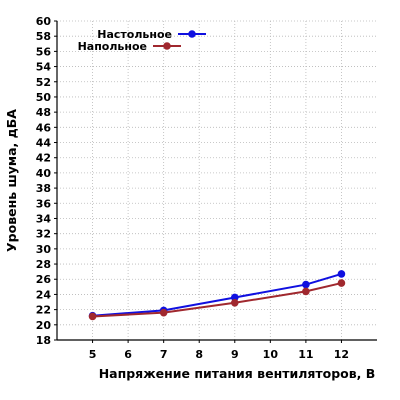 This screenshot has height=400, width=400. Describe the element at coordinates (43, 264) in the screenshot. I see `y-tick-label: 28` at that location.